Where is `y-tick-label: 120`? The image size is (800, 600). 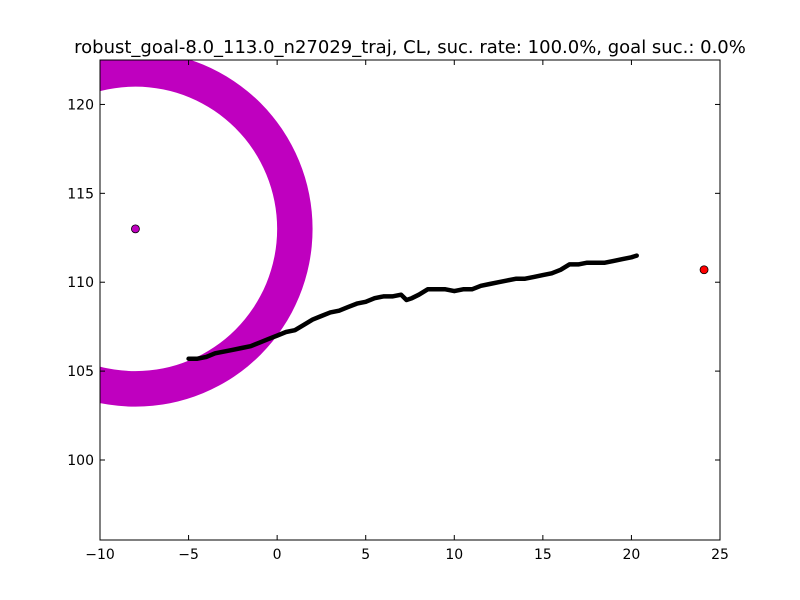 y-tick-label: 120 is located at coordinates (80, 105).